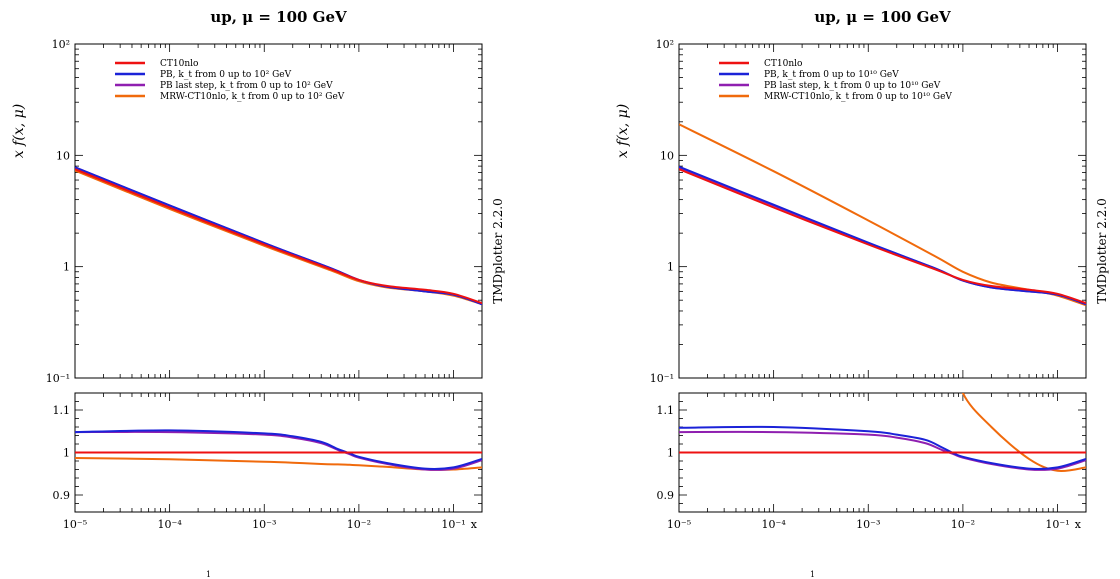 The image size is (1120, 579). What do you see at coordinates (852, 86) in the screenshot?
I see `legend-entry: PB last step, k_t from 0 up to 10¹⁰ GeV` at bounding box center [852, 86].